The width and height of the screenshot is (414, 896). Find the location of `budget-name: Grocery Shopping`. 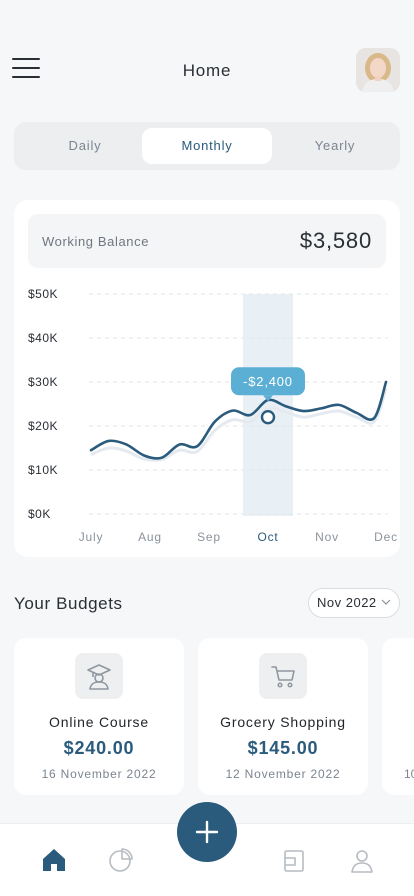

budget-name: Grocery Shopping is located at coordinates (283, 722).